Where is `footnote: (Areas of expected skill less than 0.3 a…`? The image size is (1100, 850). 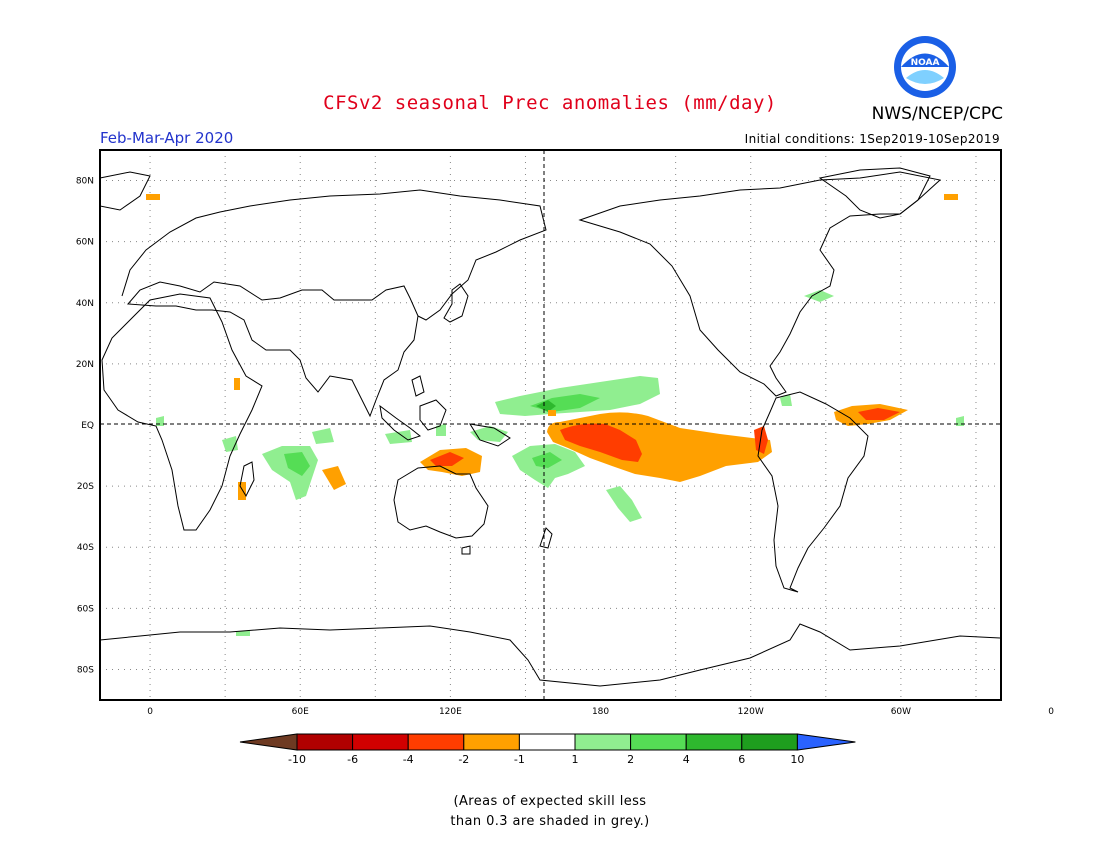
footnote: (Areas of expected skill less than 0.3 a… is located at coordinates (550, 812).